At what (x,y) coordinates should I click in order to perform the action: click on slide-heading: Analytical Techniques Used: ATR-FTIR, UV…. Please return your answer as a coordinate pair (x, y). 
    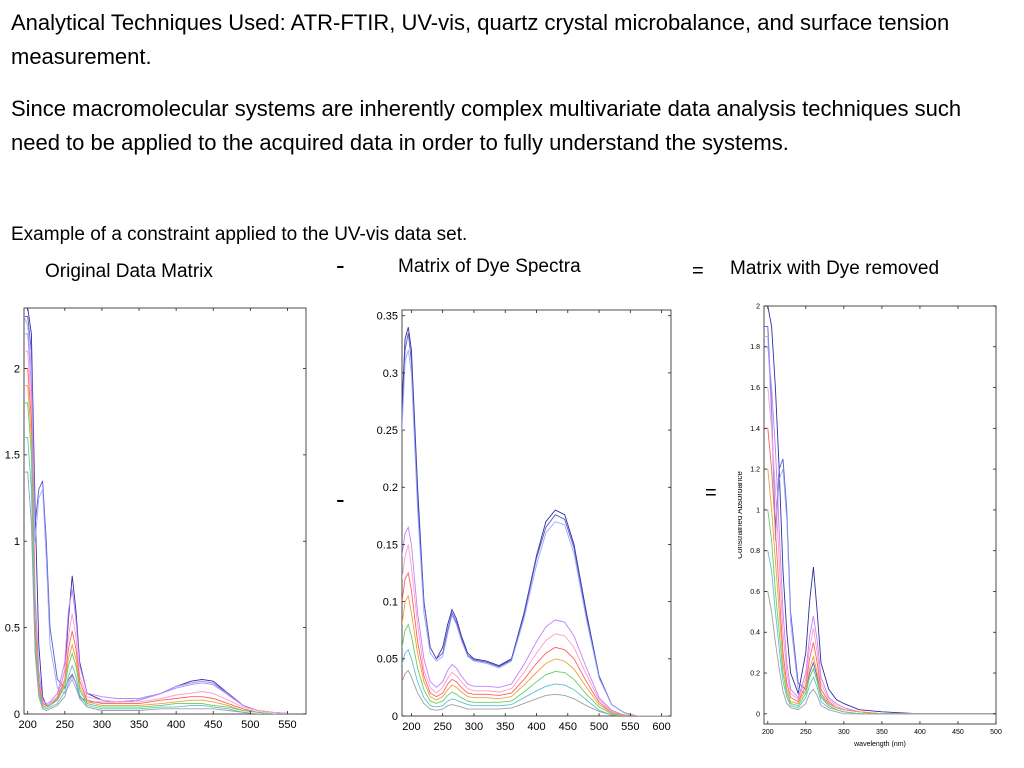
    Looking at the image, I should click on (480, 39).